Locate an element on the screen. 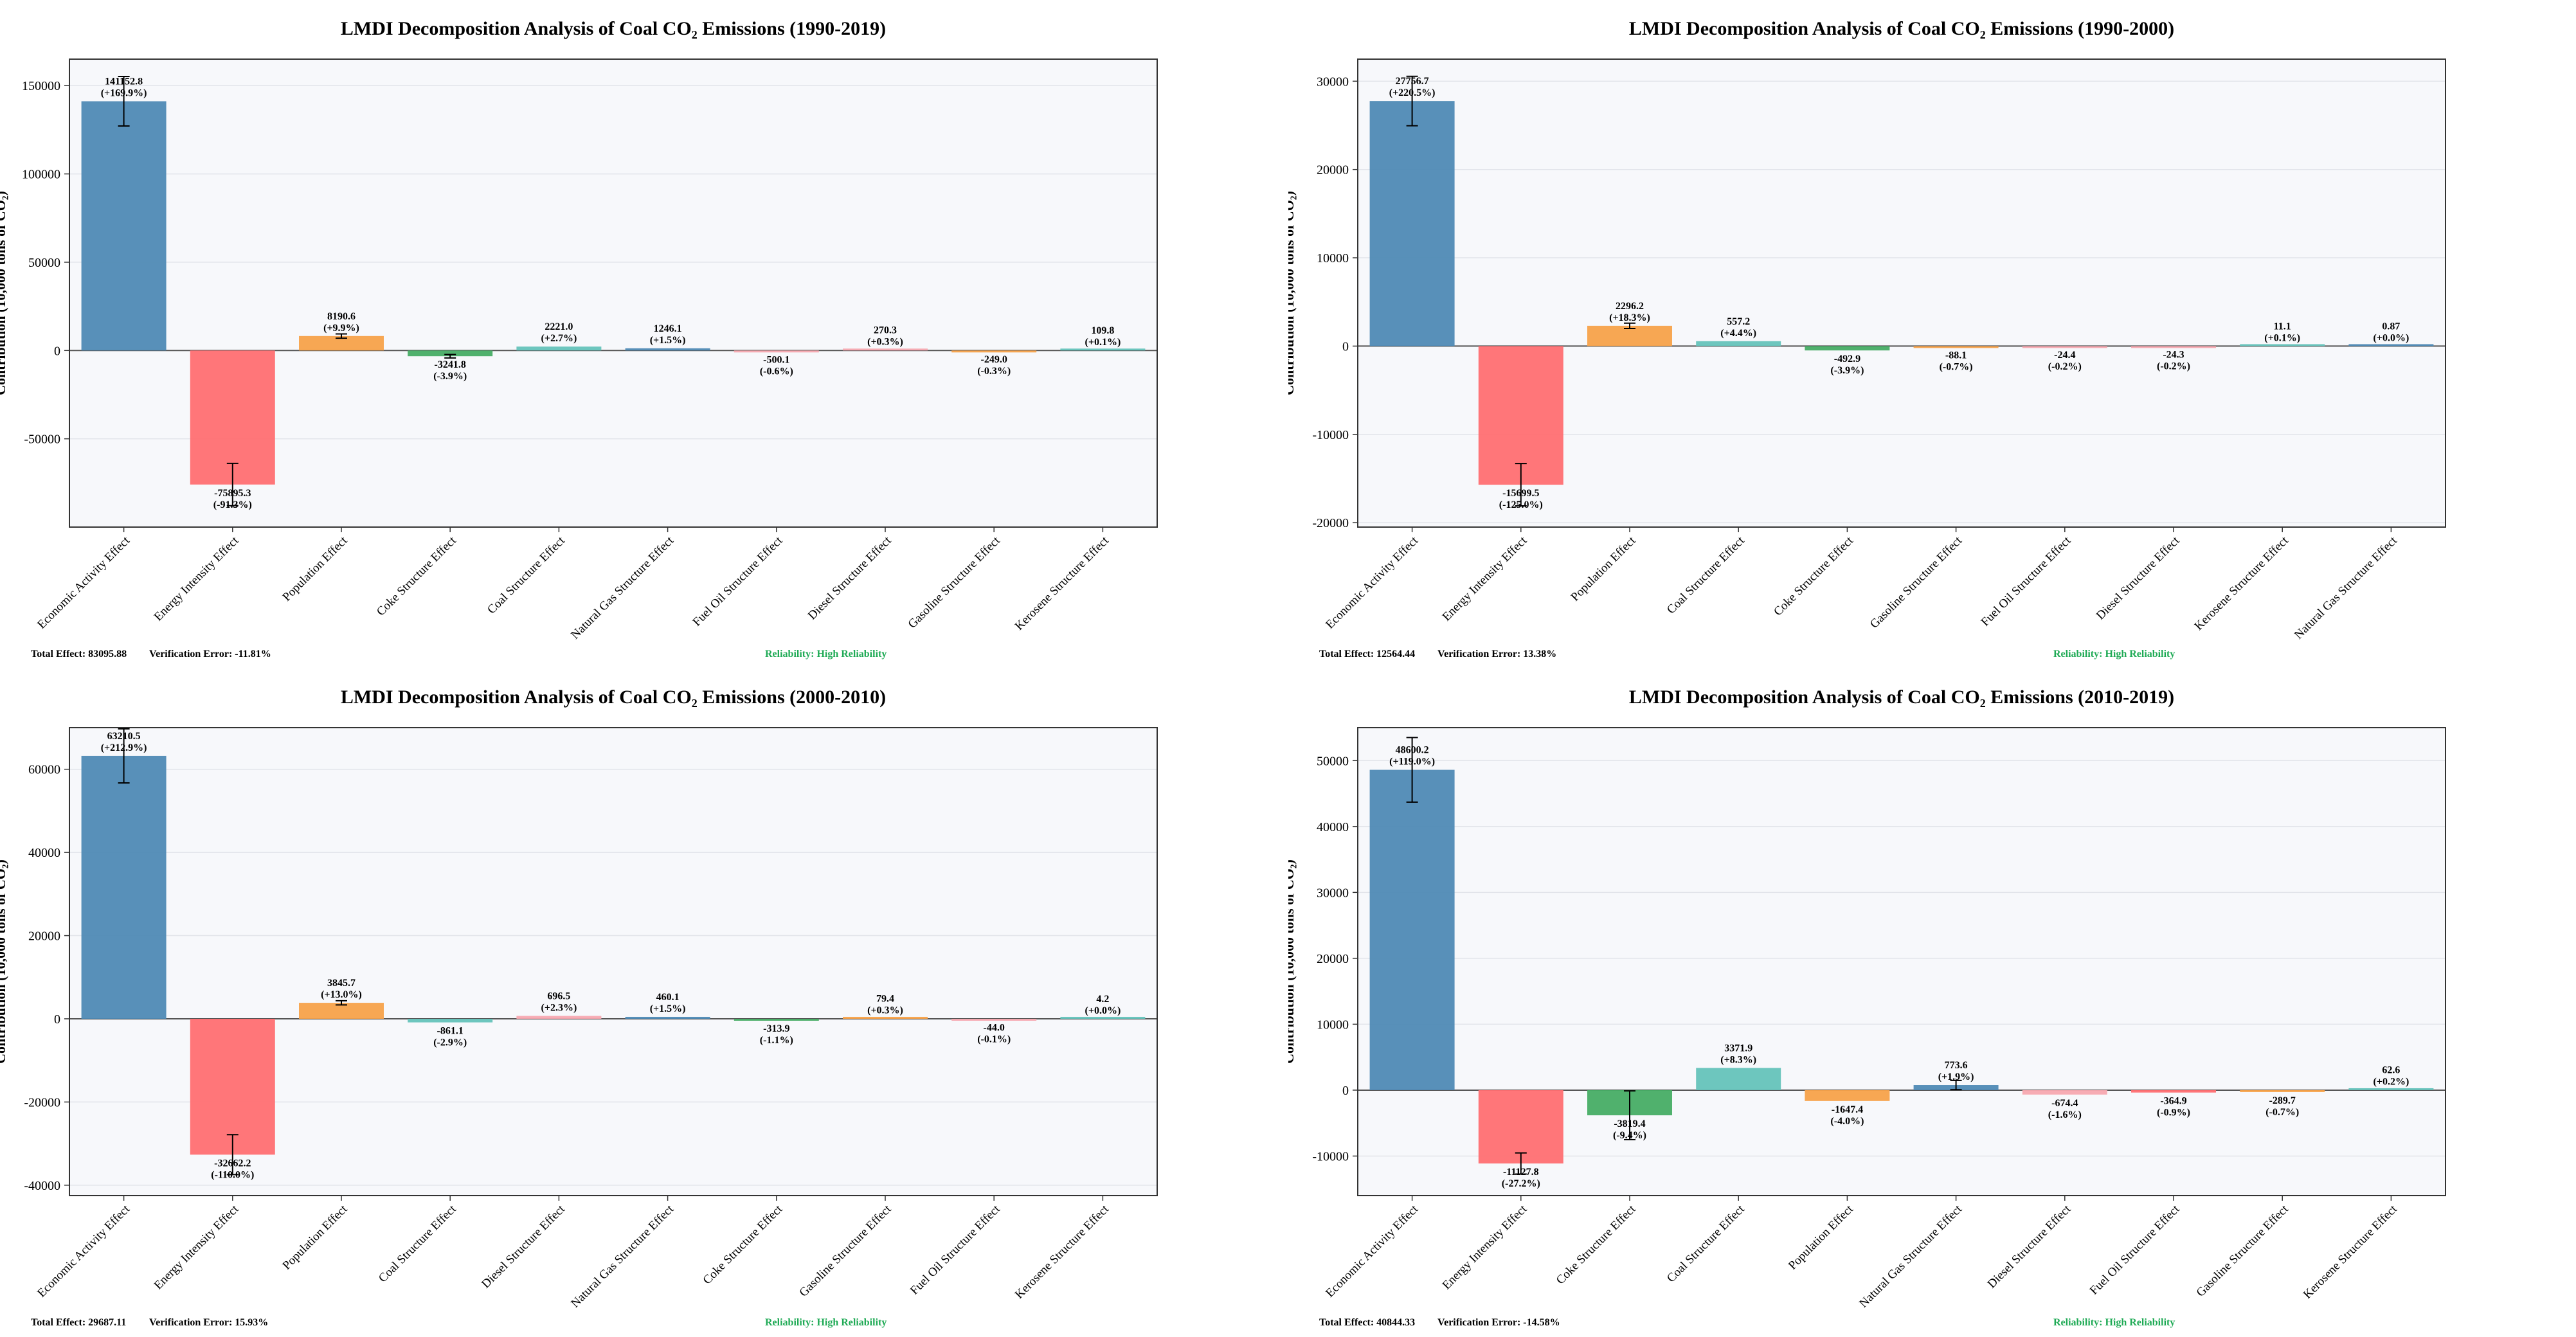 This screenshot has width=2576, height=1337. bar-value-label: 2296.2 is located at coordinates (1630, 306).